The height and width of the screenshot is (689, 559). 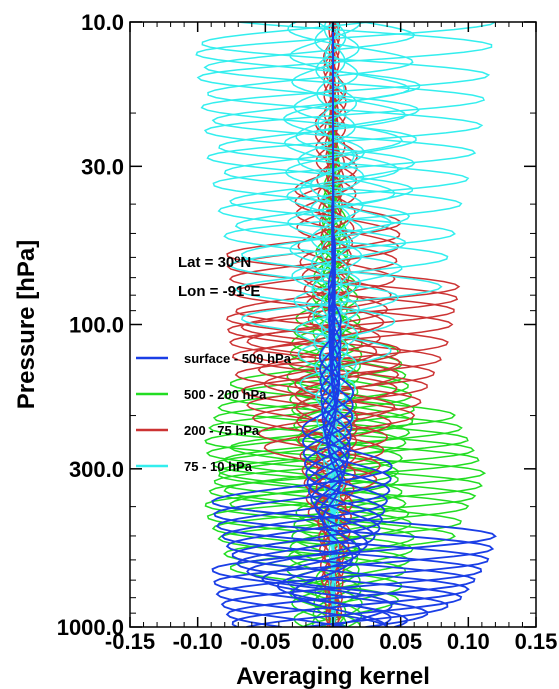 I want to click on legend-label: 500 - 200 hPa, so click(x=225, y=394).